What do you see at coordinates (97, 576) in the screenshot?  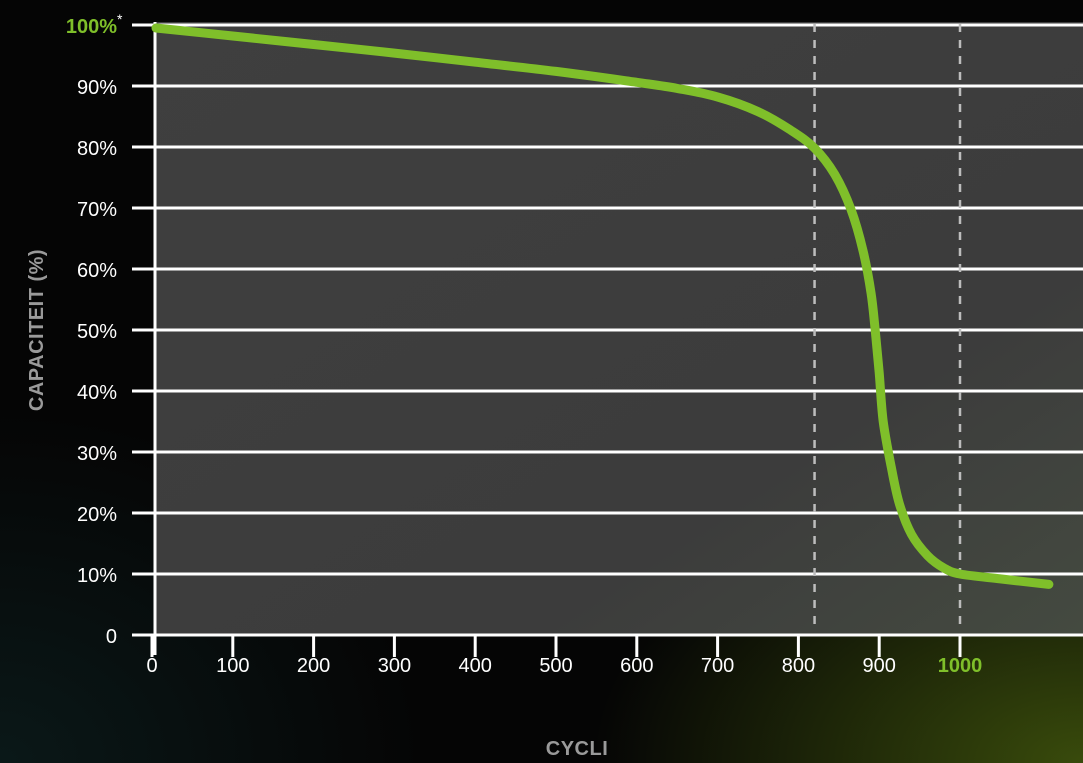 I see `y-tick-label: 10%` at bounding box center [97, 576].